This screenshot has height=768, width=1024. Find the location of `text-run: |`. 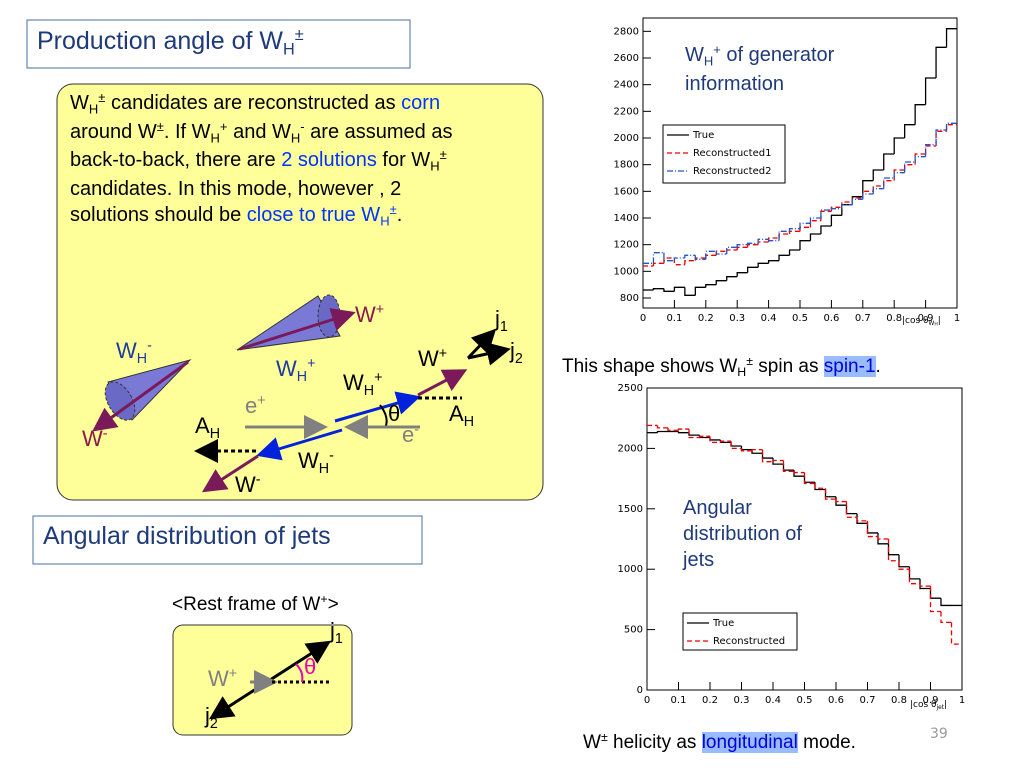

text-run: | is located at coordinates (939, 321).